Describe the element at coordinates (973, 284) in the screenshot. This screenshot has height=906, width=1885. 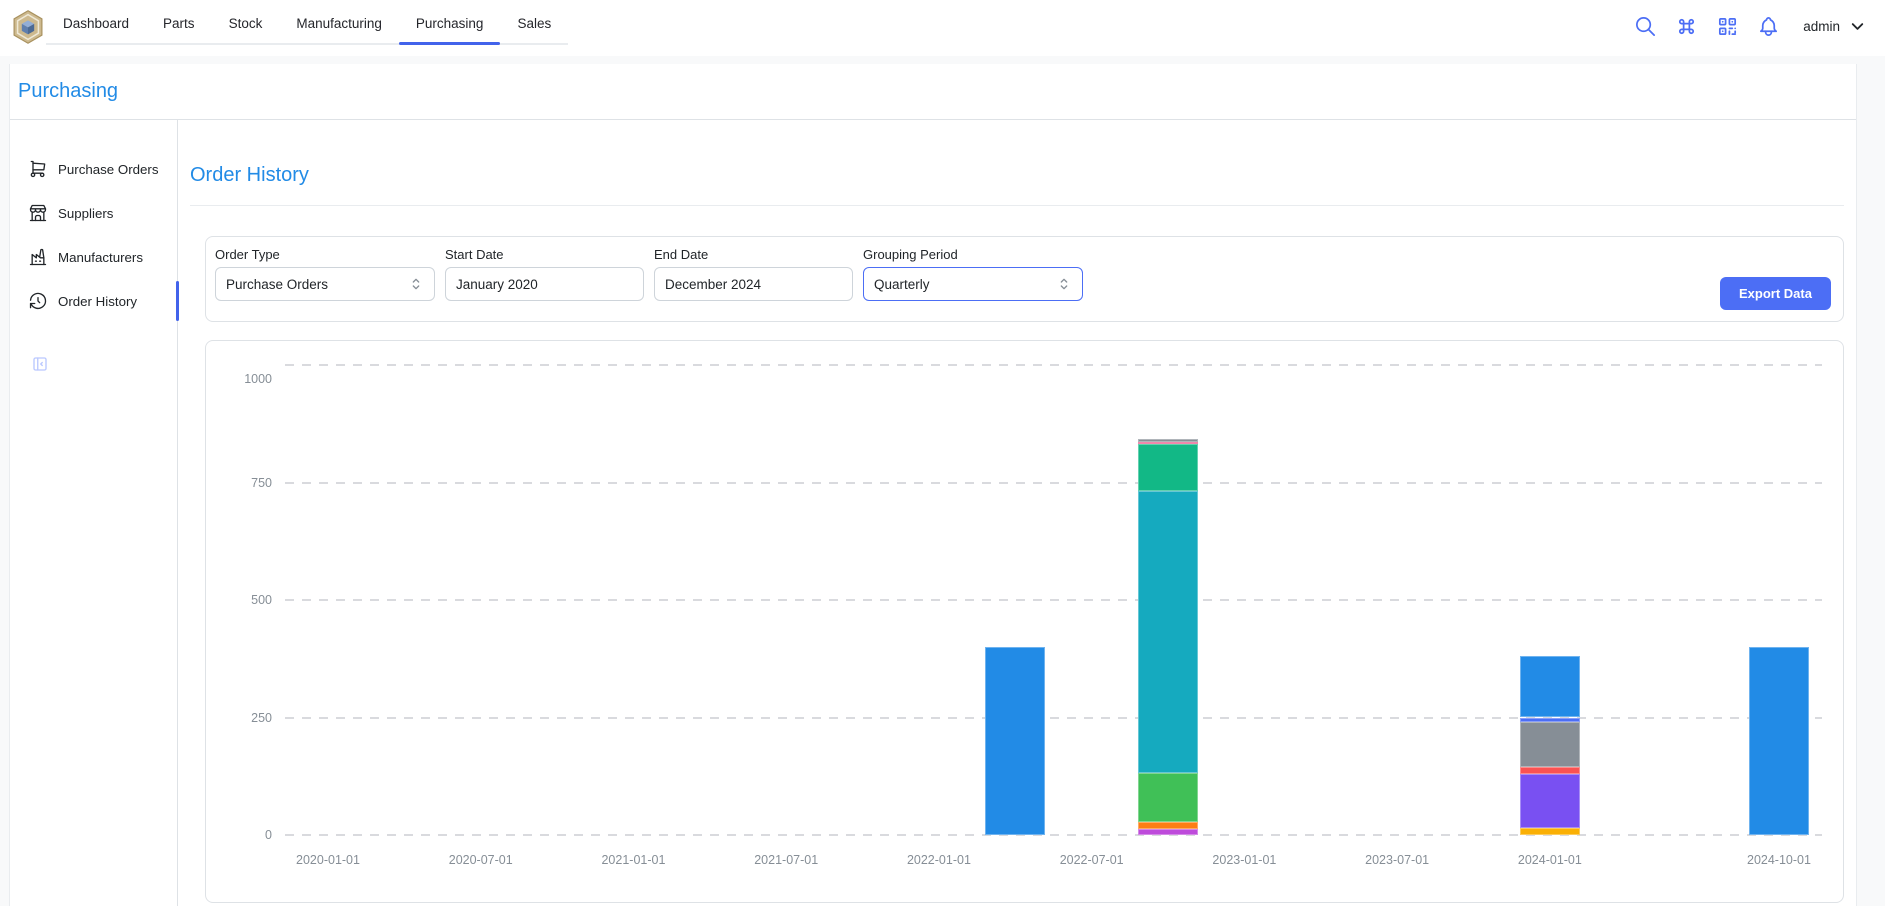
I see `grouping-period-select: Quarterly` at that location.